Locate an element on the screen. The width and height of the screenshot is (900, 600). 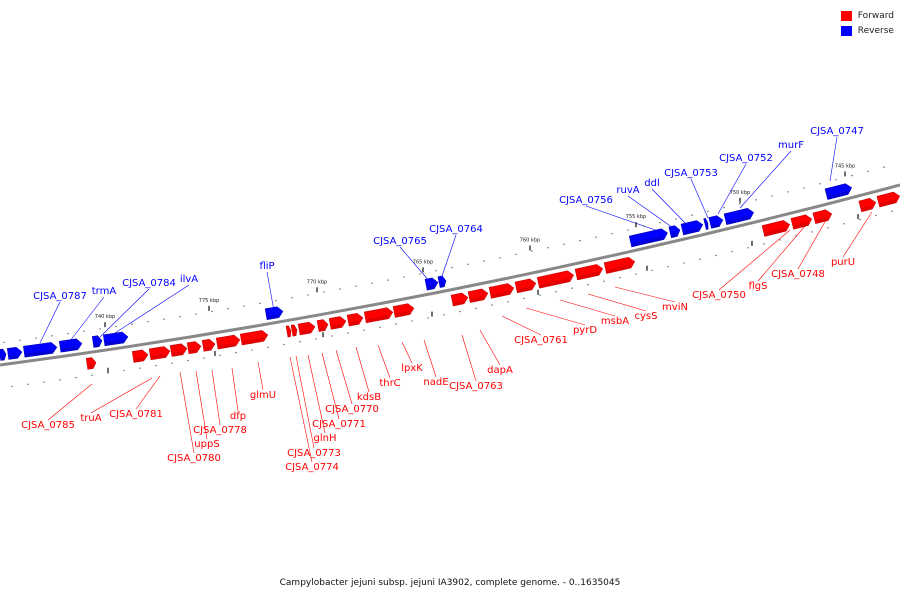
forward-gene-label: pyrD is located at coordinates (585, 330).